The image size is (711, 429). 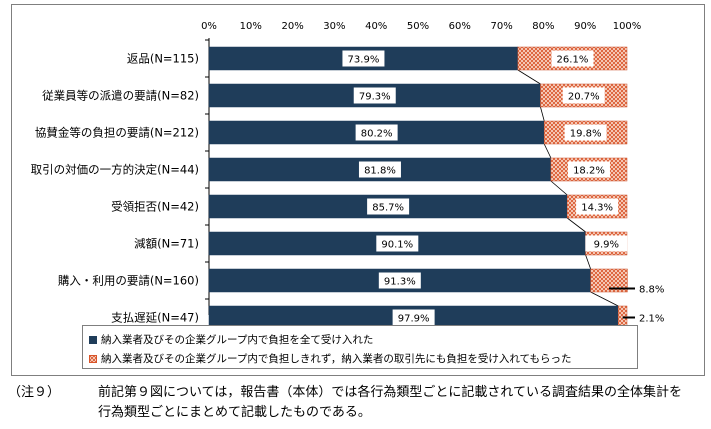 I want to click on data-label-fully-accepted: 79.3%, so click(x=375, y=97).